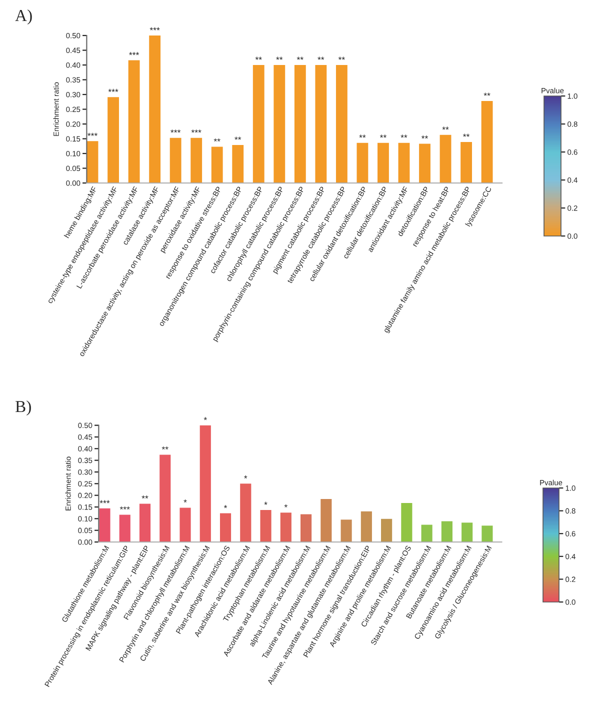 The height and width of the screenshot is (713, 600). What do you see at coordinates (23, 17) in the screenshot?
I see `chart-title: A)` at bounding box center [23, 17].